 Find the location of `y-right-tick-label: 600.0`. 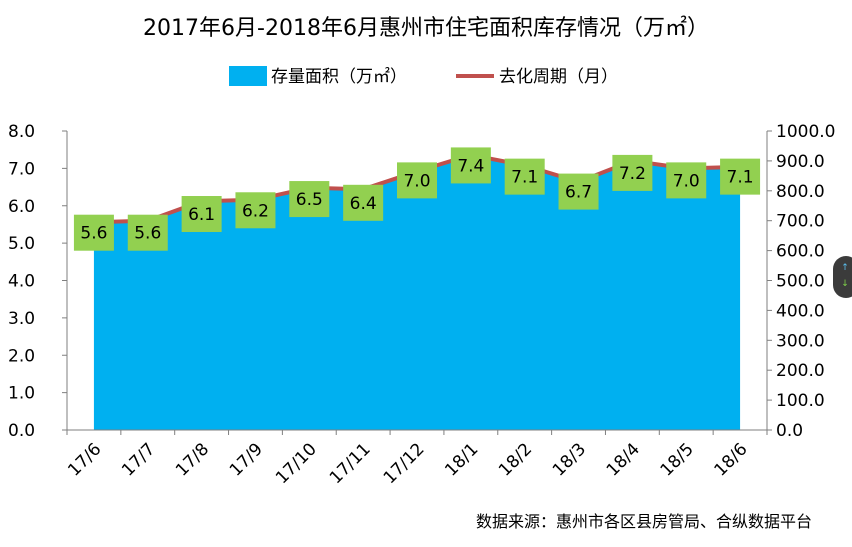

y-right-tick-label: 600.0 is located at coordinates (800, 252).